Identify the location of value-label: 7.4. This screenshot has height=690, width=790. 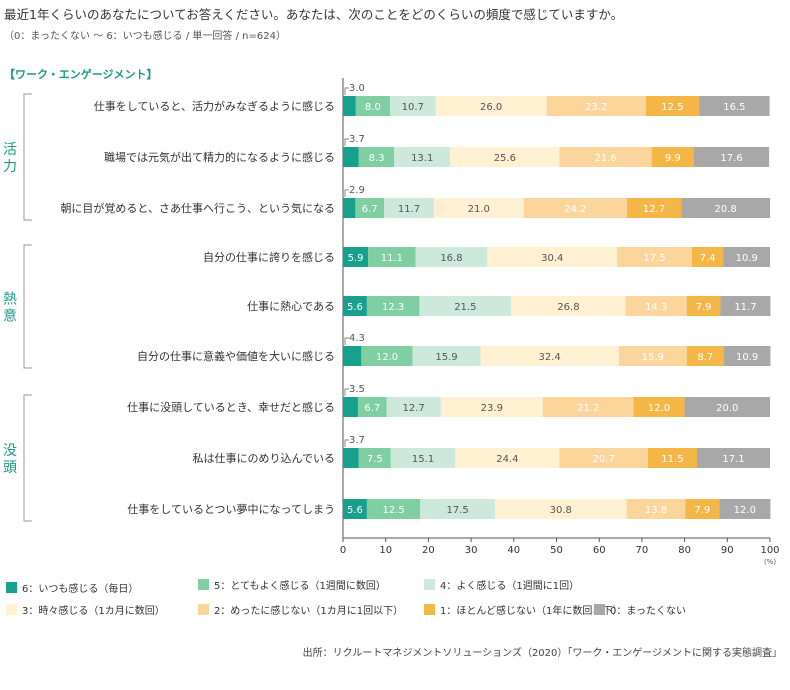
(708, 258).